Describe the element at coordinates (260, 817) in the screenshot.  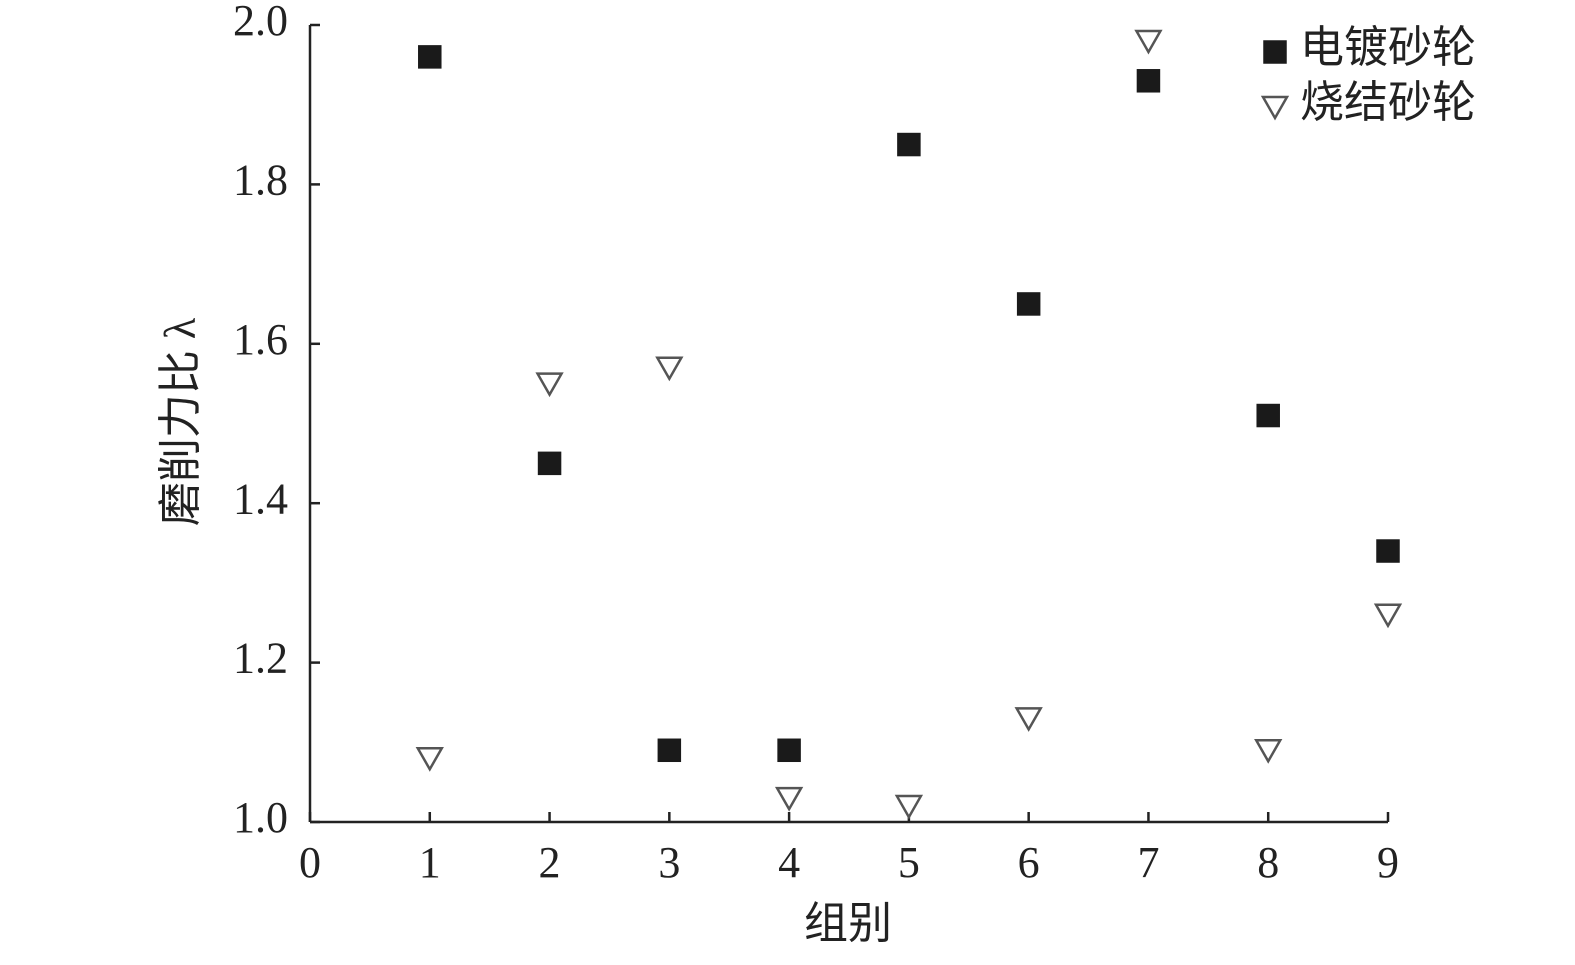
I see `y-tick-label: 1.0` at that location.